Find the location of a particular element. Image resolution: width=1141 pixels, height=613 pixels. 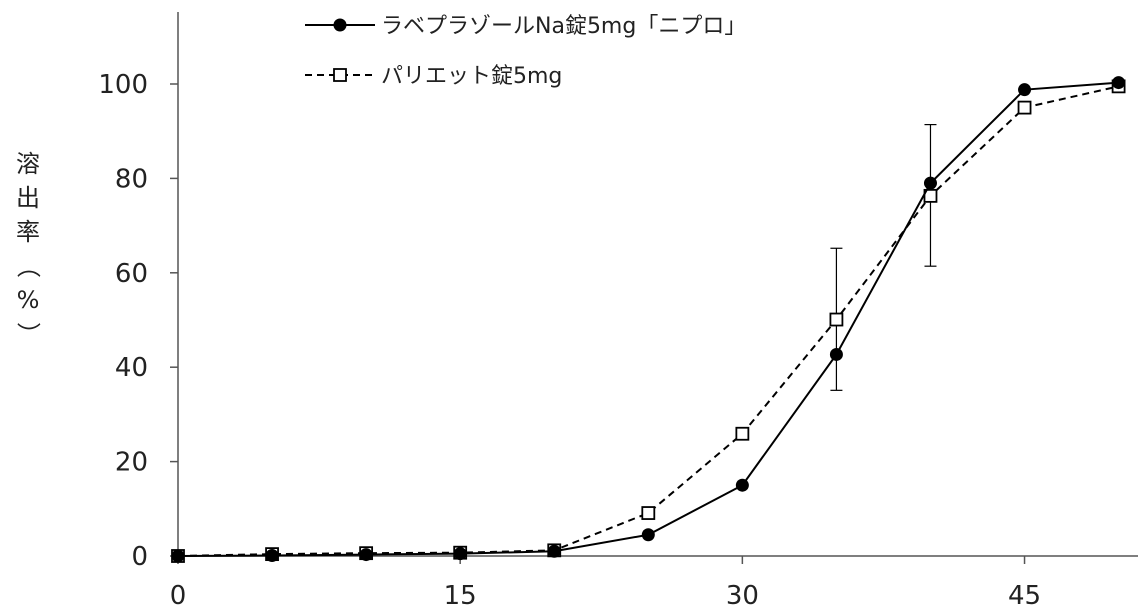

y-axis-label-char: 溶 is located at coordinates (28, 164).